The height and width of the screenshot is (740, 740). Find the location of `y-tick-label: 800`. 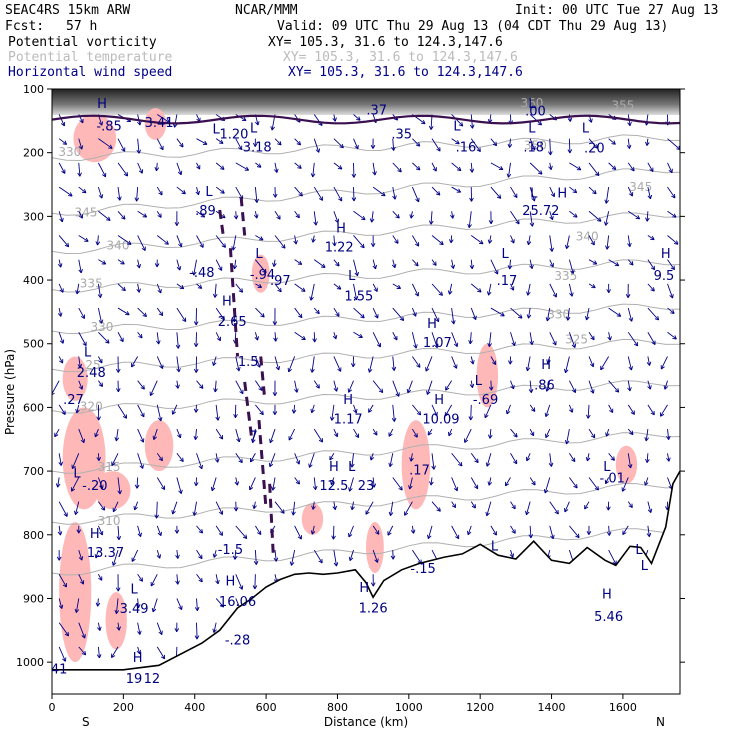

y-tick-label: 800 is located at coordinates (33, 535).